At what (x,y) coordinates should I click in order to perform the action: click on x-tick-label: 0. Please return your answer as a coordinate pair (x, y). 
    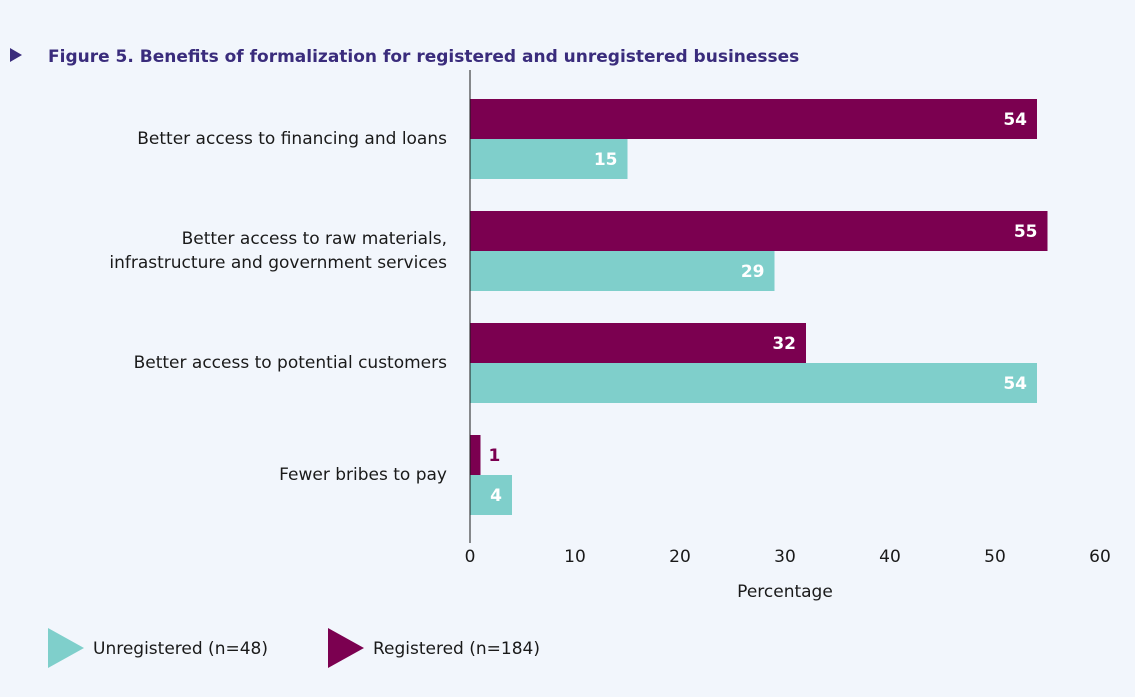
    Looking at the image, I should click on (470, 557).